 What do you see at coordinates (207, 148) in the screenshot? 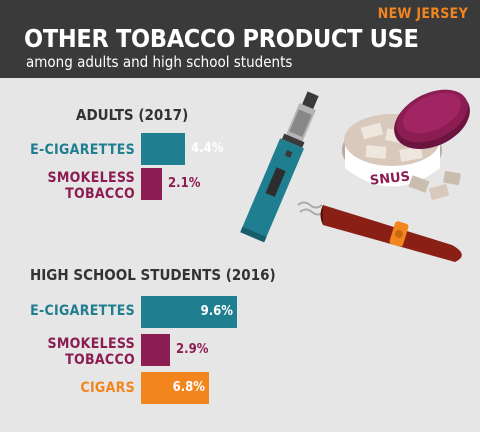
I see `adults-ecig-value: 4.4%` at bounding box center [207, 148].